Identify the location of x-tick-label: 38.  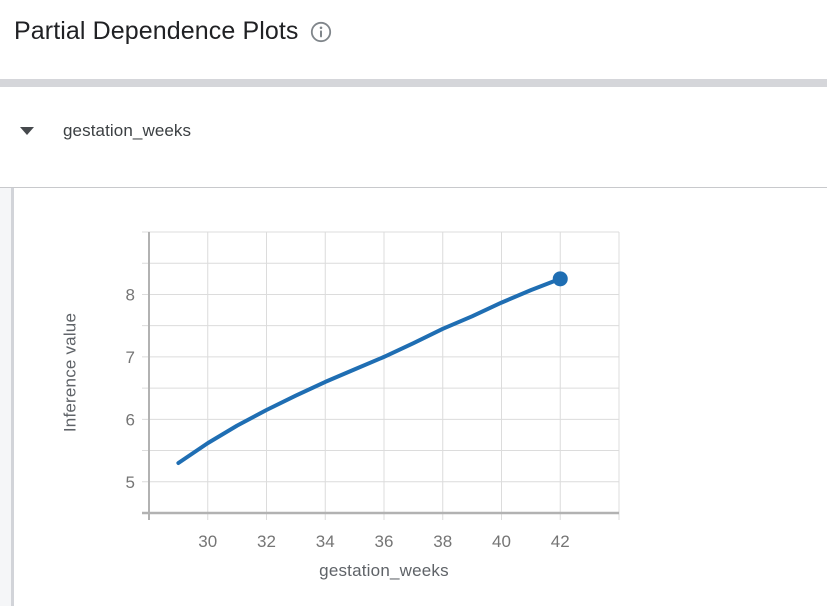
(442, 541).